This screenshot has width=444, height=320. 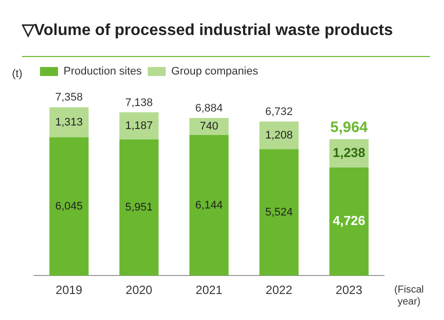 I want to click on total-label: 6,732, so click(x=279, y=112).